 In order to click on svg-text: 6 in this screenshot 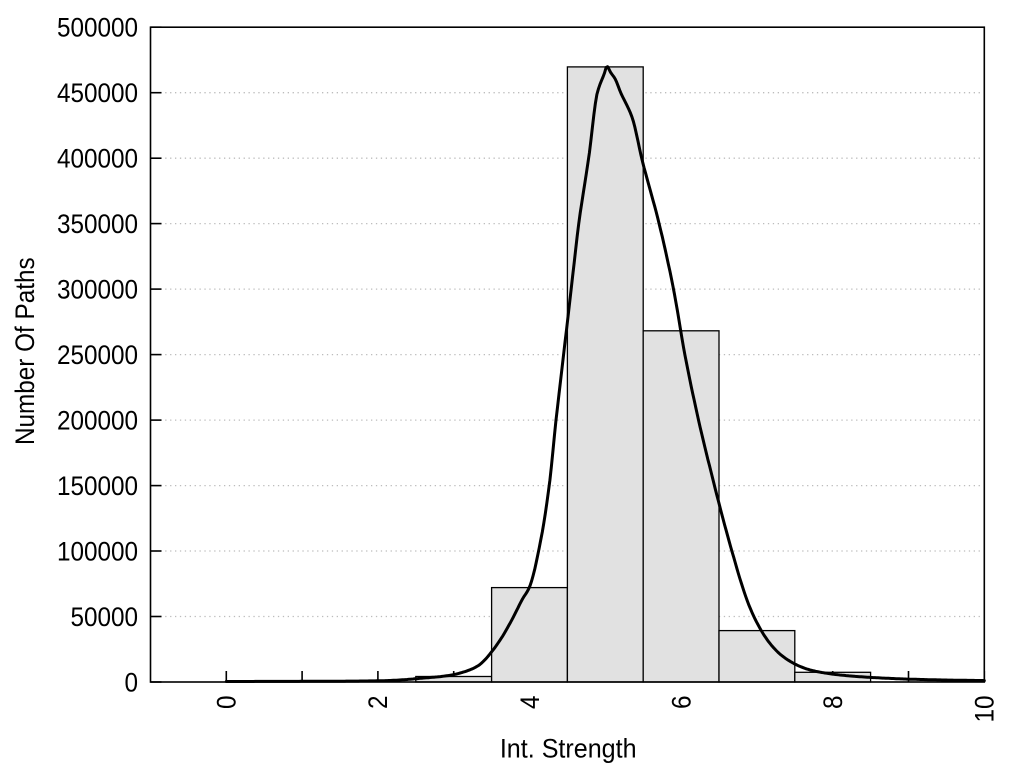, I will do `click(681, 703)`.